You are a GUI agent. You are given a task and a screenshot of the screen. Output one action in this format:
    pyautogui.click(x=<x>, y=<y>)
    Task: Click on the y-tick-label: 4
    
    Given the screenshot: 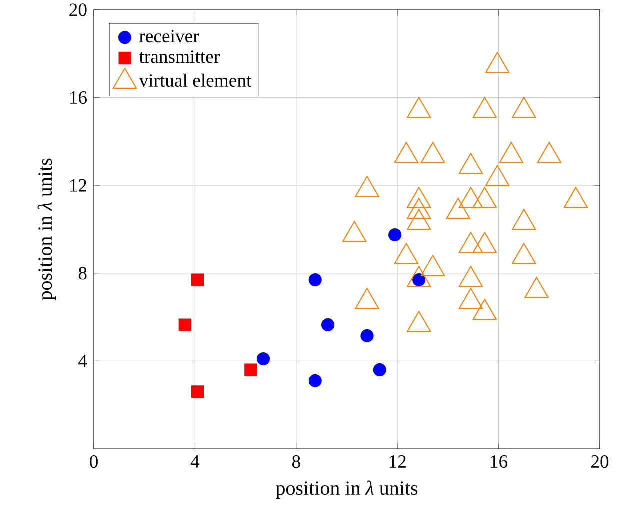 What is the action you would take?
    pyautogui.click(x=83, y=361)
    